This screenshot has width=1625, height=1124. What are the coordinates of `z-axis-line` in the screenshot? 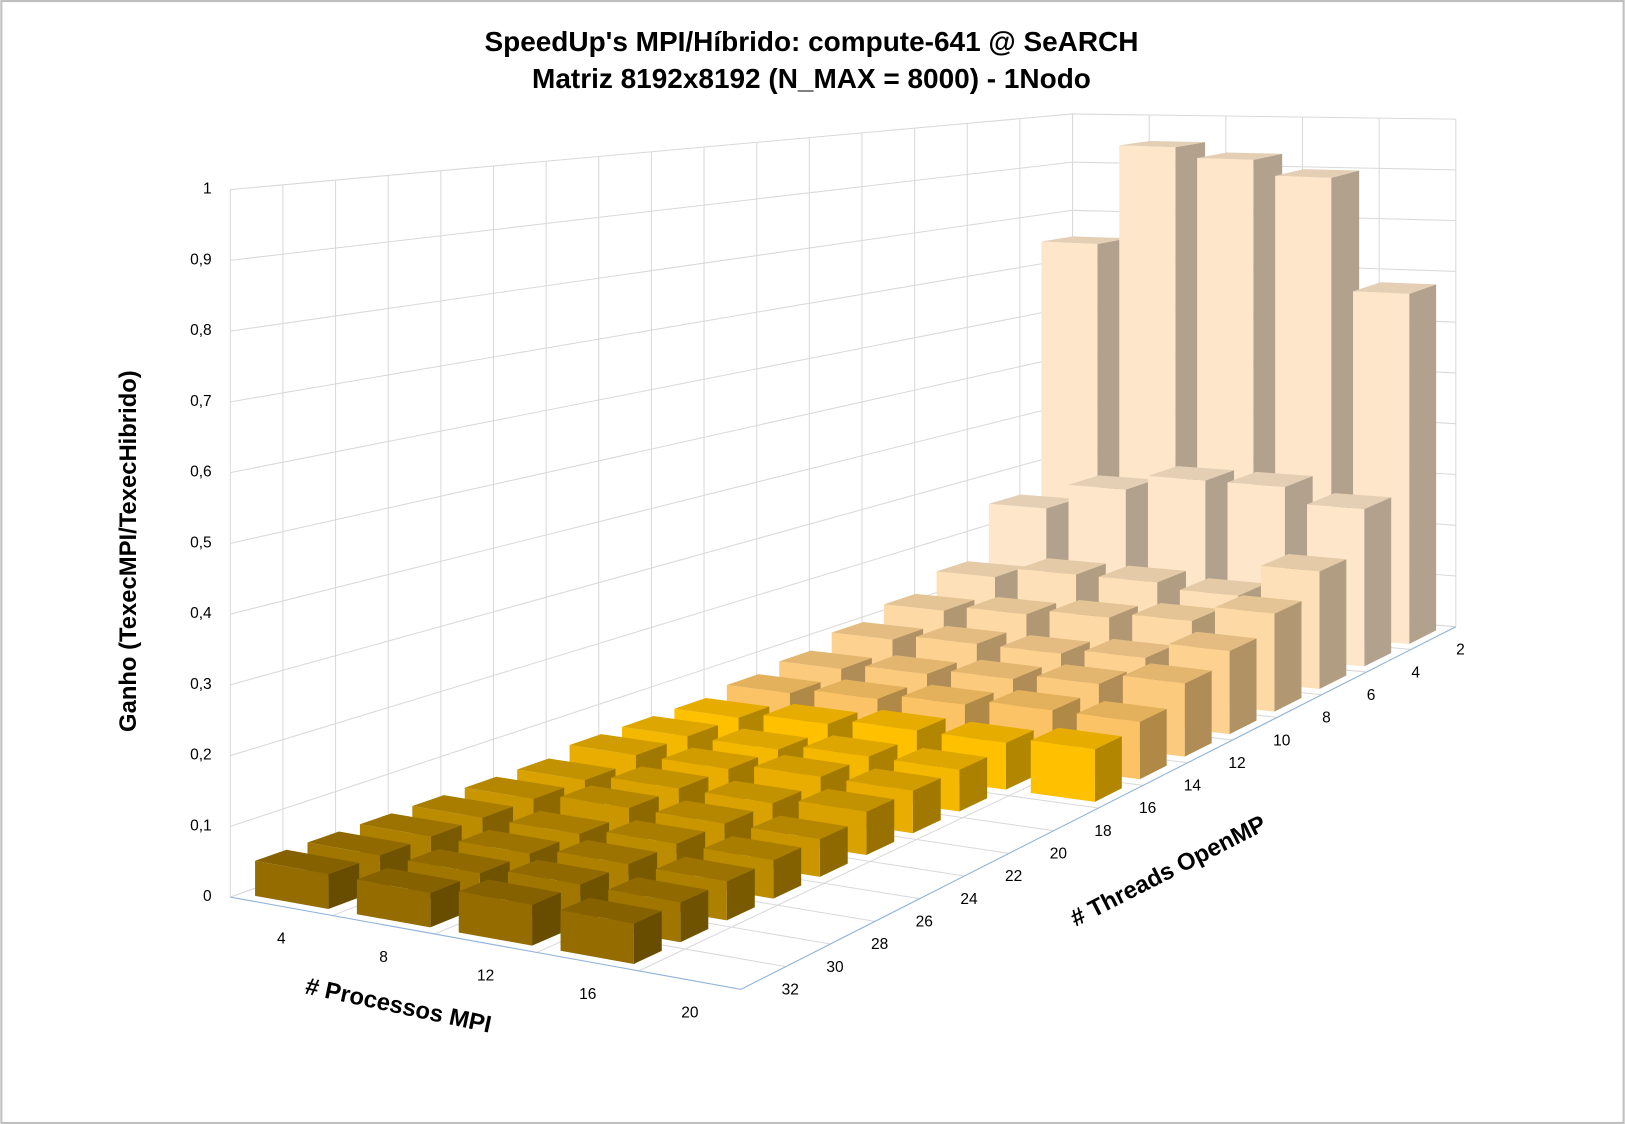 It's located at (1098, 808).